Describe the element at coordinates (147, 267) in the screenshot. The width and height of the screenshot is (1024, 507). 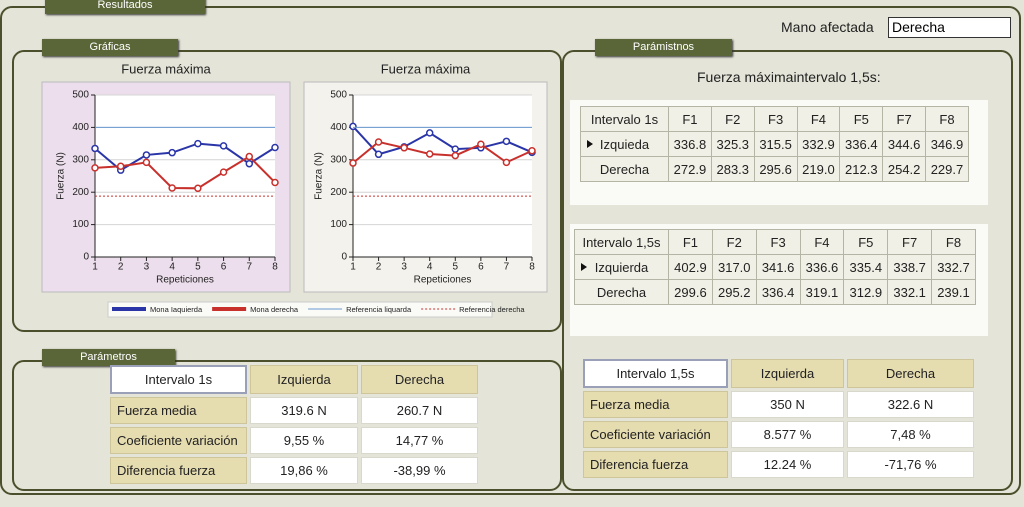
I see `x-tick-label: 3` at that location.